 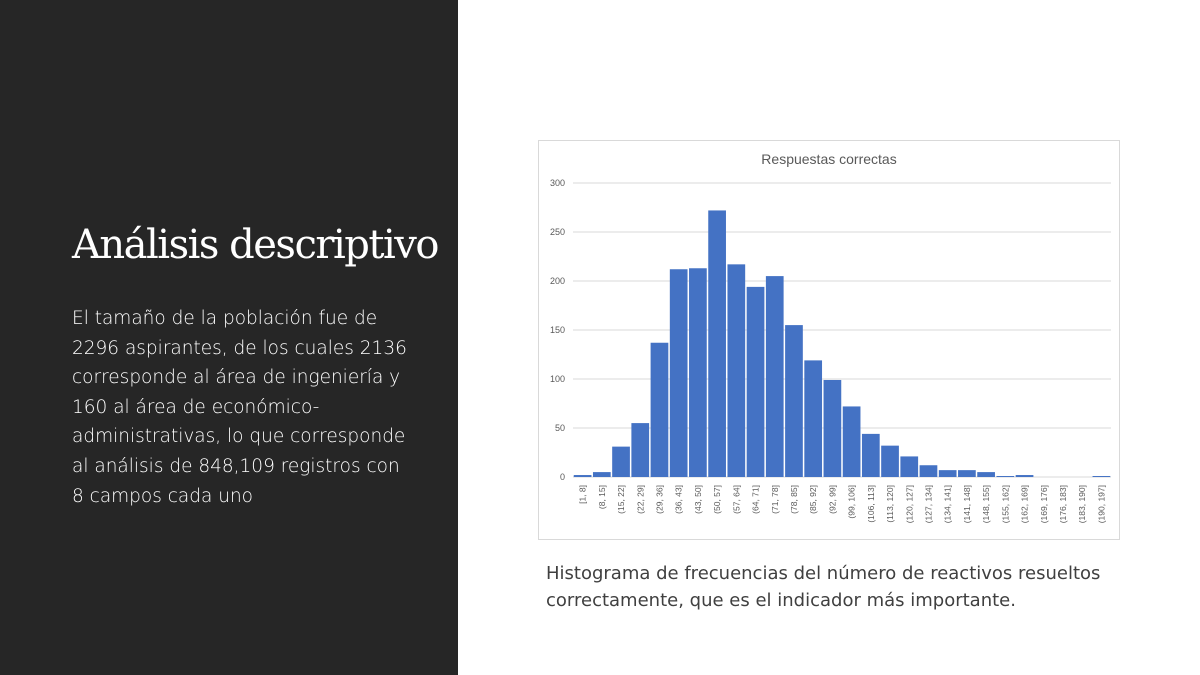 What do you see at coordinates (698, 499) in the screenshot?
I see `x-tick-label: (43, 50]` at bounding box center [698, 499].